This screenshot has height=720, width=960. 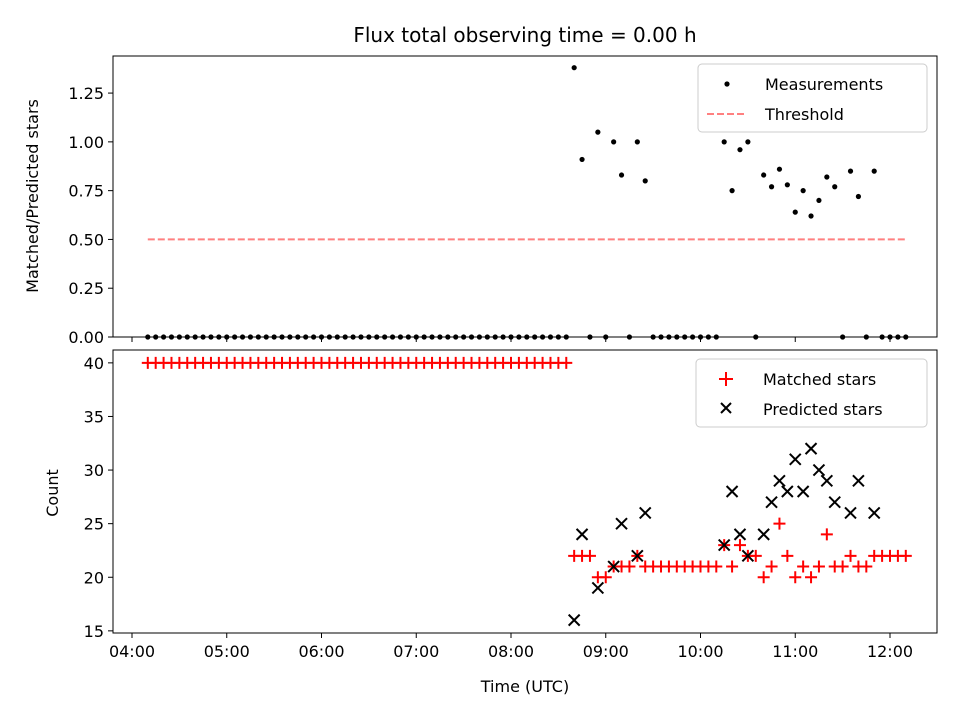 I want to click on x-tick-label: 05:00, so click(x=227, y=651).